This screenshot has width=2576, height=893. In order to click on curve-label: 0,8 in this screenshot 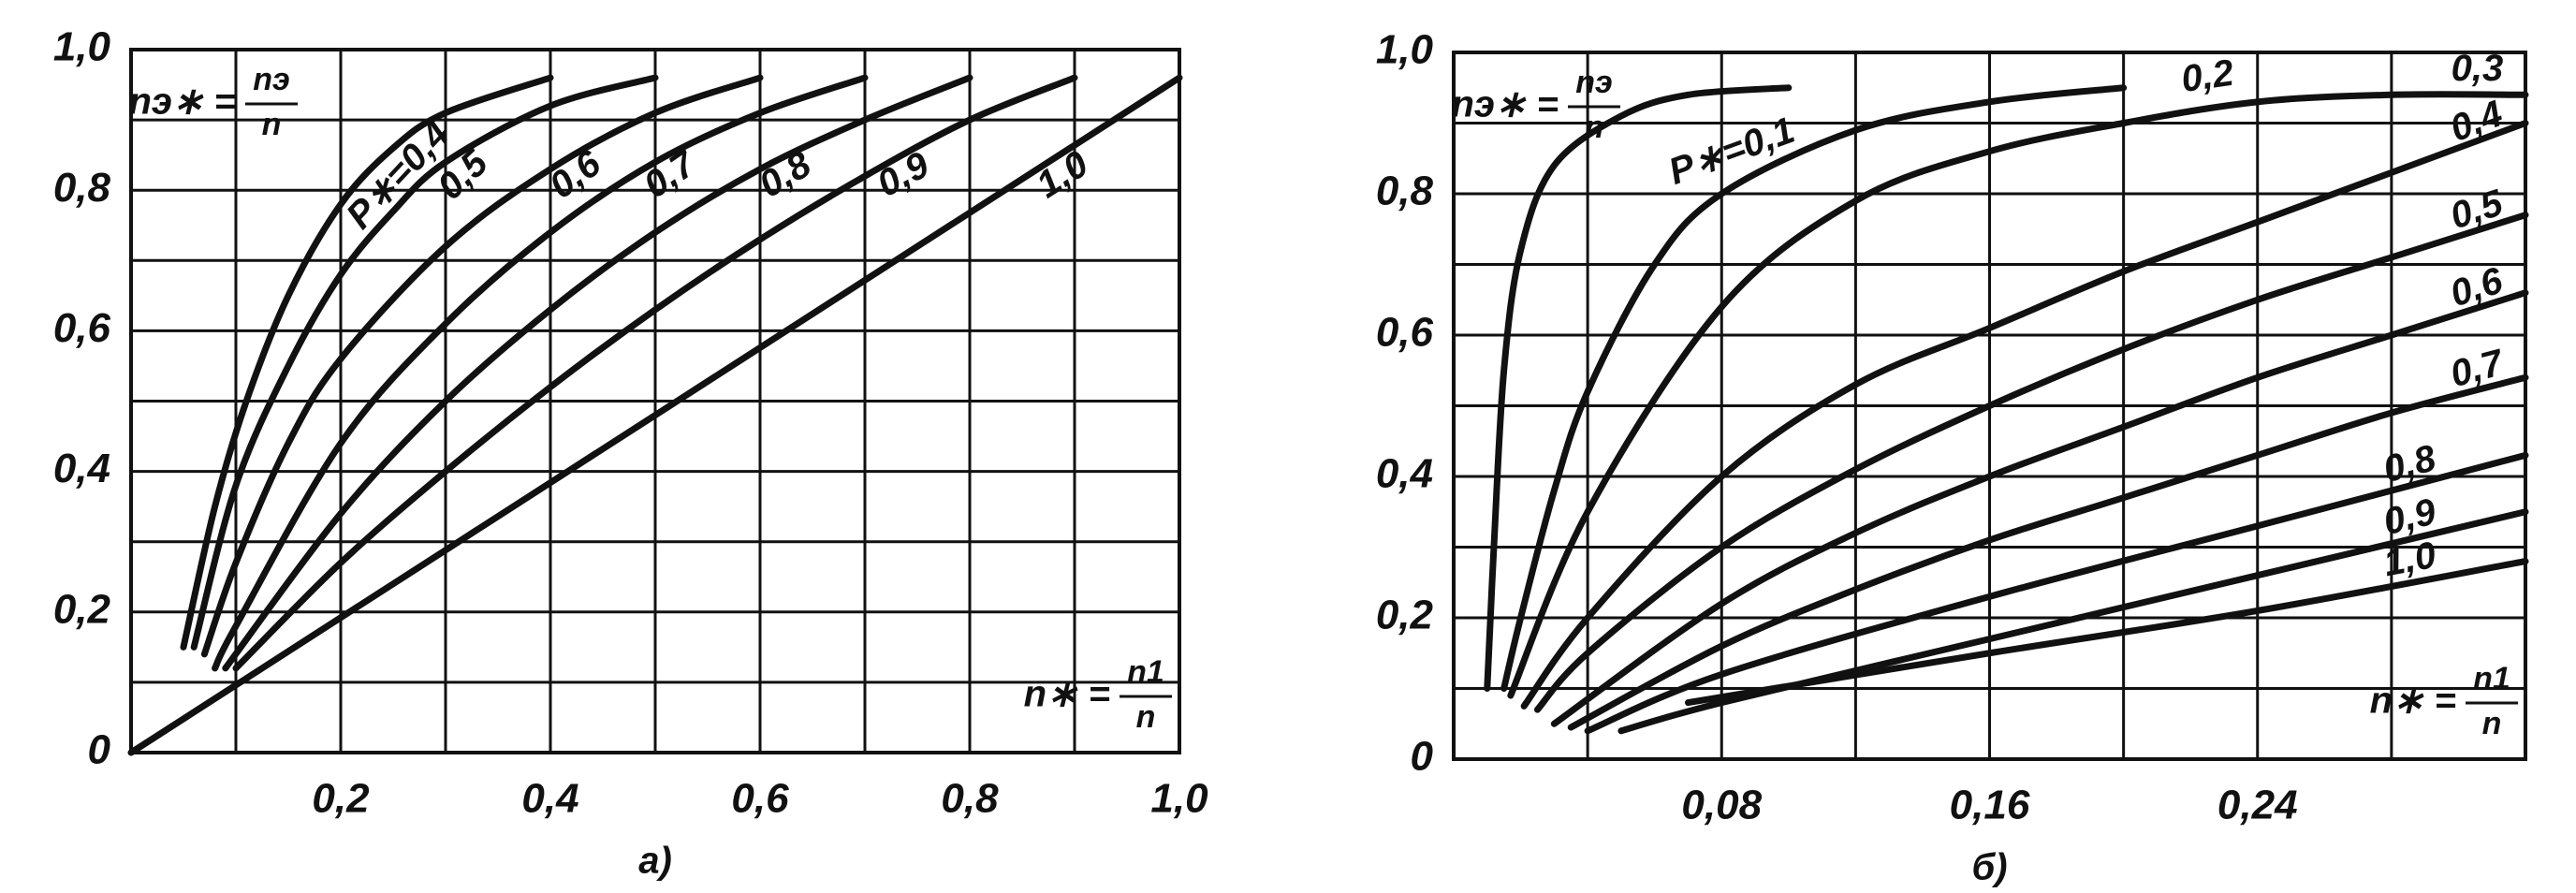, I will do `click(786, 174)`.